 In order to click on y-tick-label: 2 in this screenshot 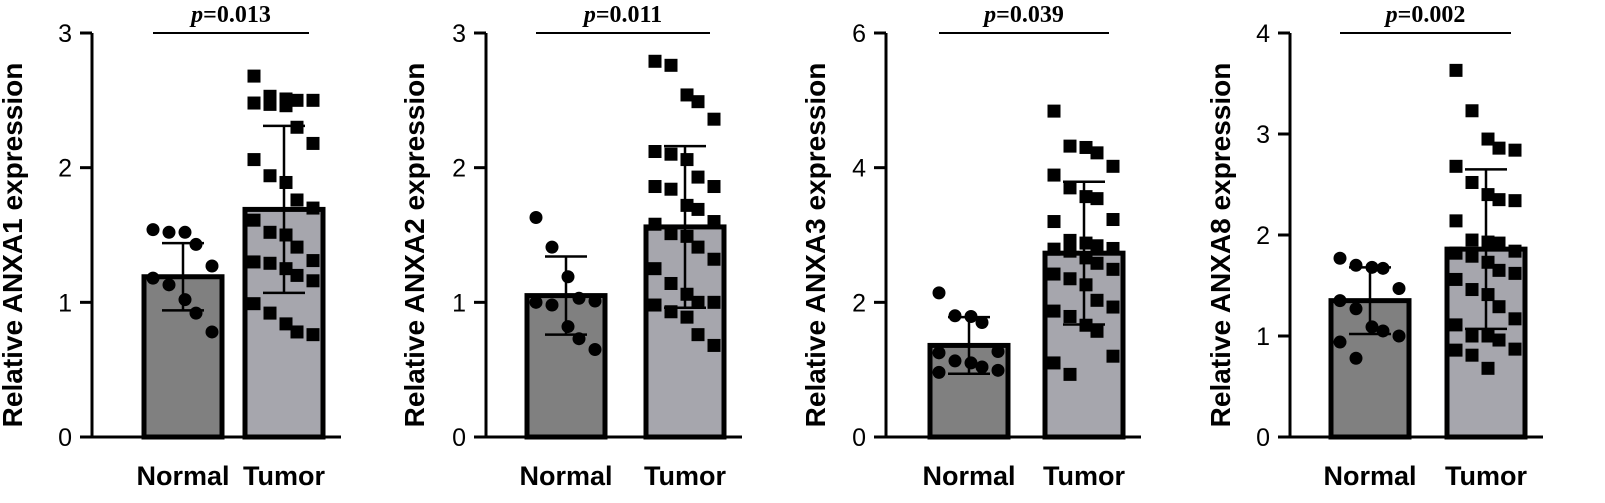, I will do `click(859, 303)`.